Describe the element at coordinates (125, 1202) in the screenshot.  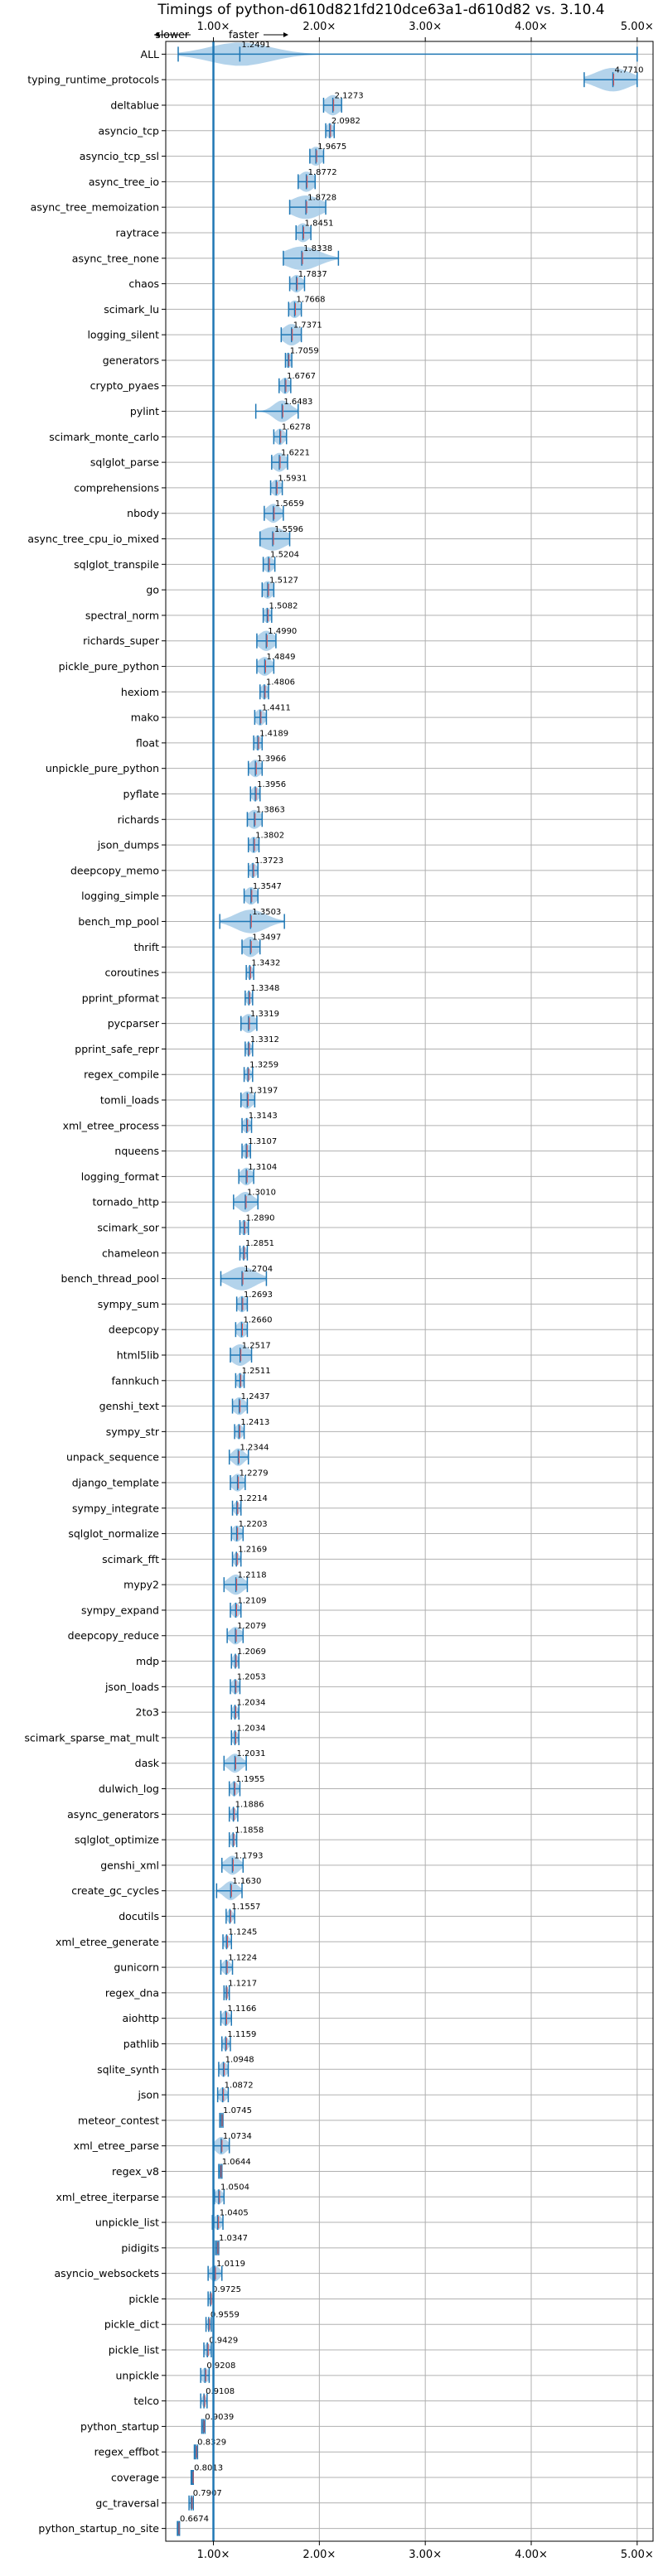
I see `category-label-tornado_http: tornado_http` at that location.